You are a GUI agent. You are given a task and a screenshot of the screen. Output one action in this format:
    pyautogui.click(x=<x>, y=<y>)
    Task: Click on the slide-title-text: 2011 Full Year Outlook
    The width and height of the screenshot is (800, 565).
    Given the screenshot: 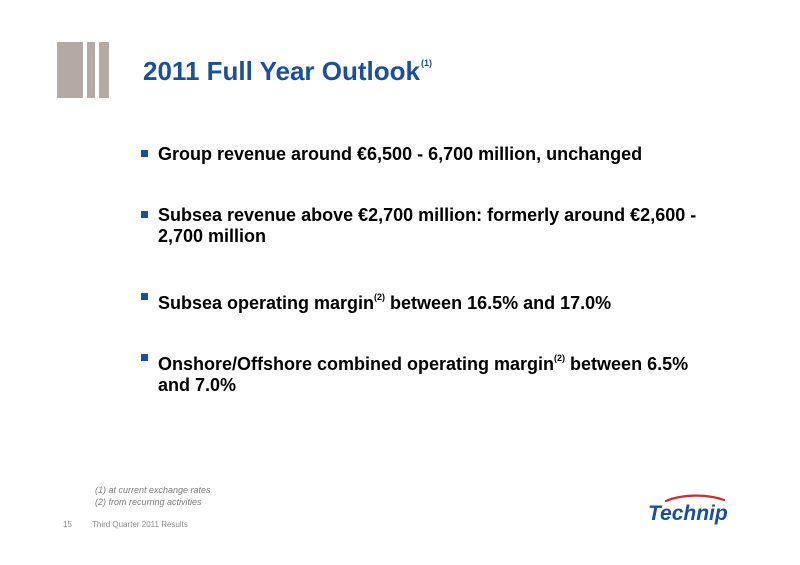 What is the action you would take?
    pyautogui.click(x=281, y=71)
    